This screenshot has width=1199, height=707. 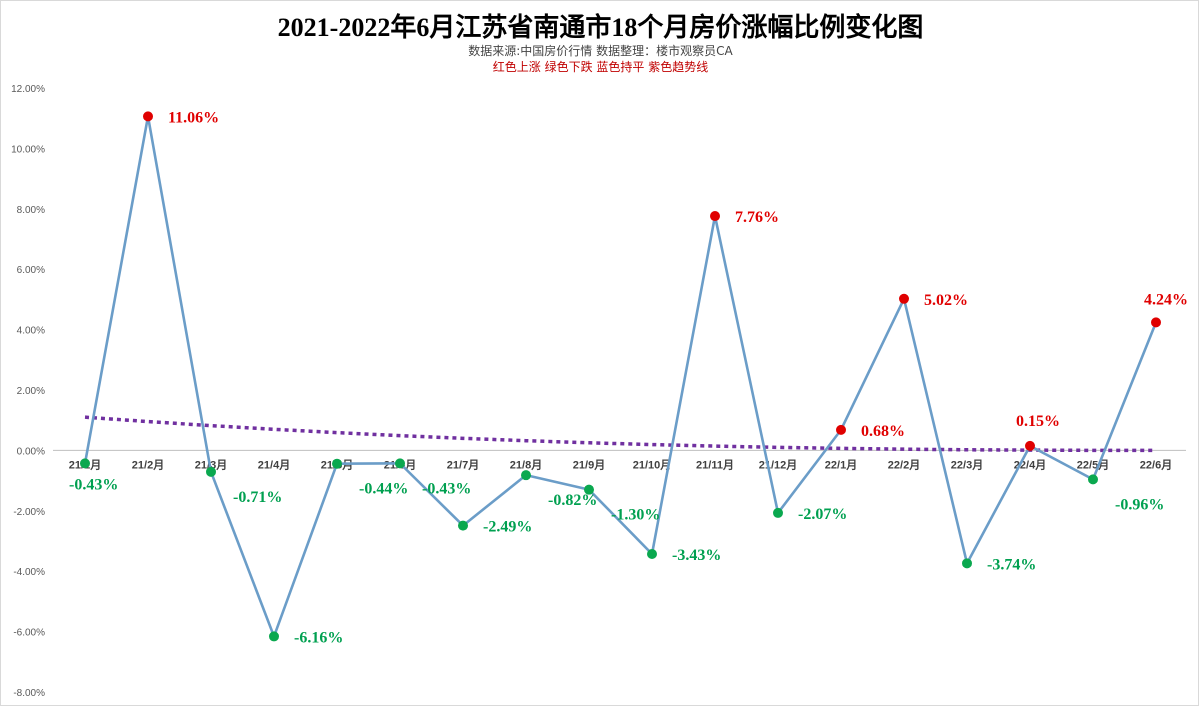 What do you see at coordinates (193, 117) in the screenshot?
I see `data-label: 11.06%` at bounding box center [193, 117].